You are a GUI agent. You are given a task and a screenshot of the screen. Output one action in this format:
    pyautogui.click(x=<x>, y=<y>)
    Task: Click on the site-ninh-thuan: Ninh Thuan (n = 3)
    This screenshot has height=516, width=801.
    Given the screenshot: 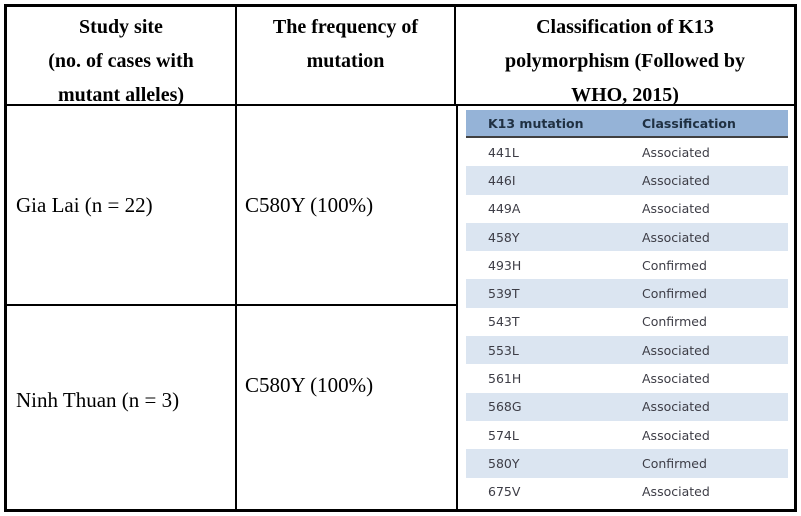 What is the action you would take?
    pyautogui.click(x=122, y=407)
    